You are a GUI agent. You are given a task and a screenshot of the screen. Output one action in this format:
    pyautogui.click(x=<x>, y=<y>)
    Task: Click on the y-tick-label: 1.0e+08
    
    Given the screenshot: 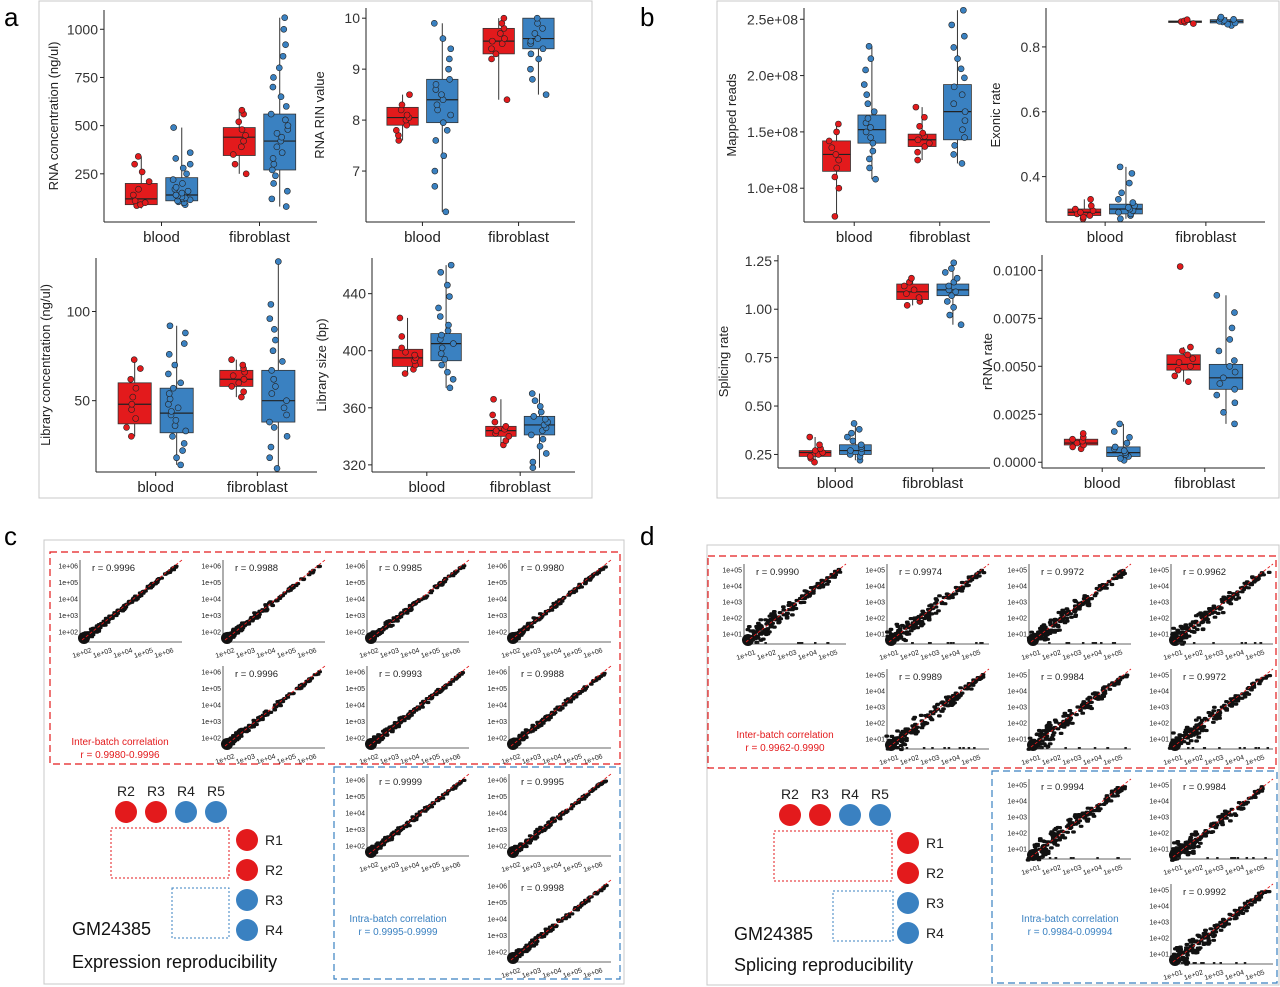 What is the action you would take?
    pyautogui.click(x=772, y=188)
    